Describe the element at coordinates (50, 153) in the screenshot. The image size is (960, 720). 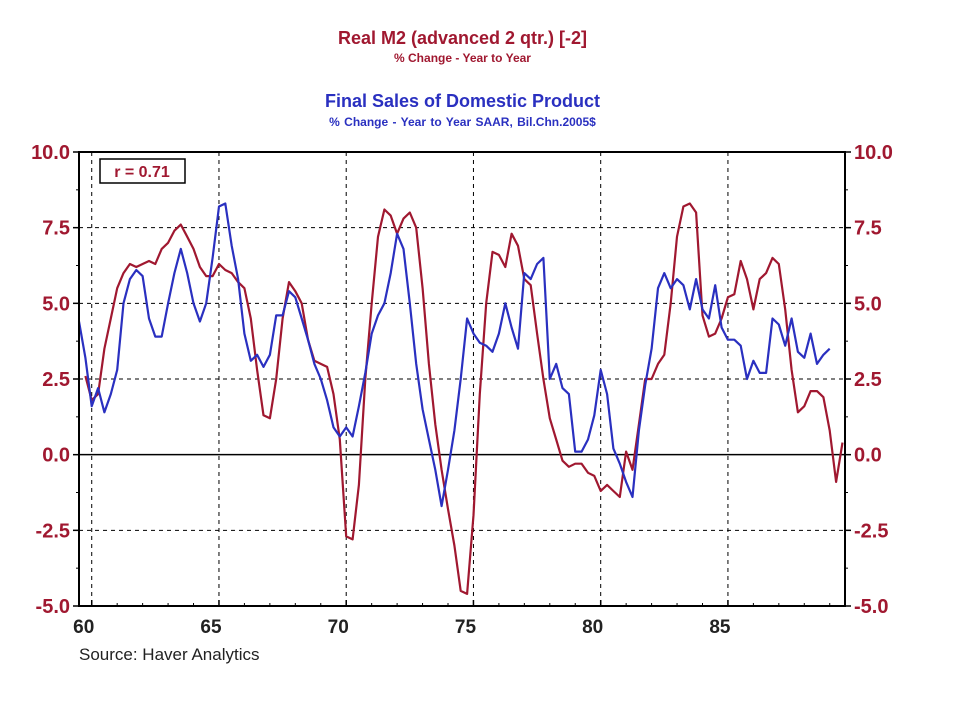
I see `y-tick-label-left: 10.0` at that location.